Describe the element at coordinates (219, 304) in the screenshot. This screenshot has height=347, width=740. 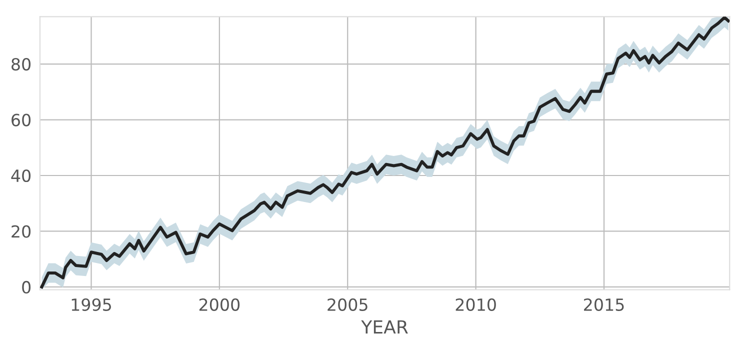
I see `x-tick-label: 2000` at that location.